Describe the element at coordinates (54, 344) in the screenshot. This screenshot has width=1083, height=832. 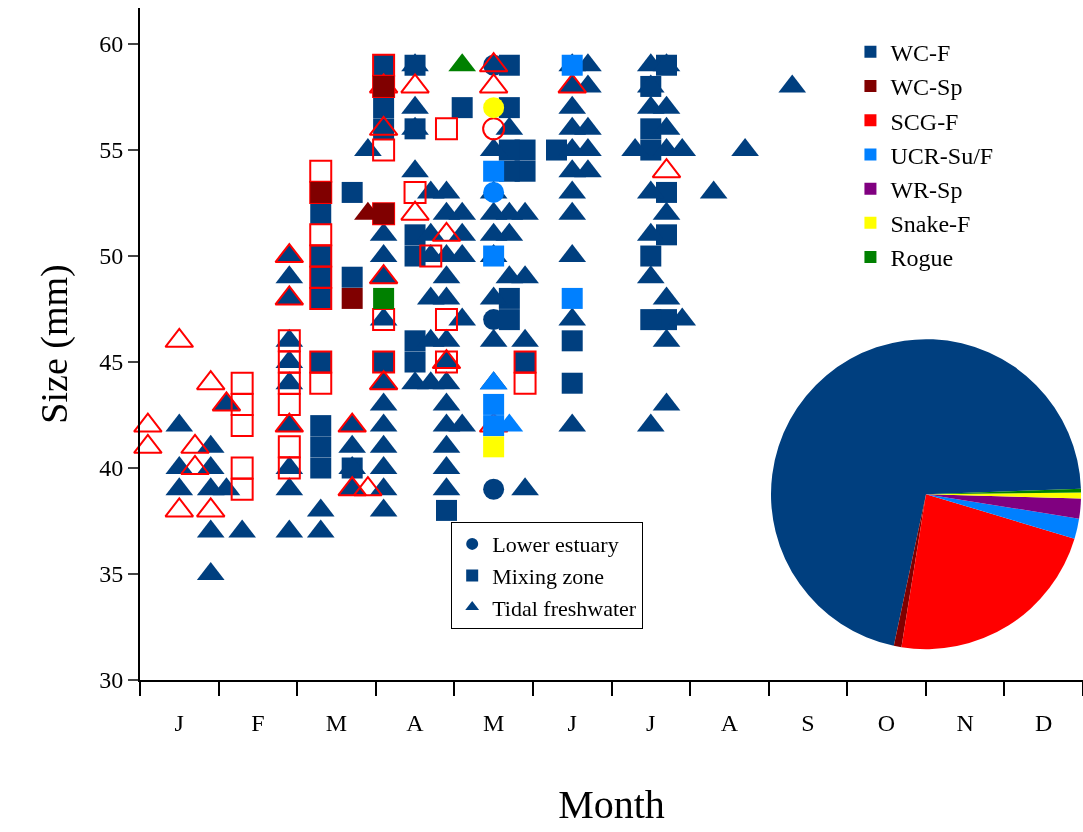
I see `y-axis-title: Size (mm)` at that location.